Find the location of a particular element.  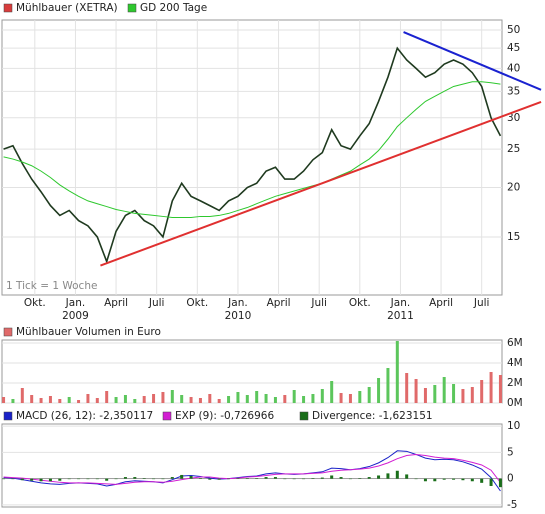

x-tick-label: April is located at coordinates (441, 303).